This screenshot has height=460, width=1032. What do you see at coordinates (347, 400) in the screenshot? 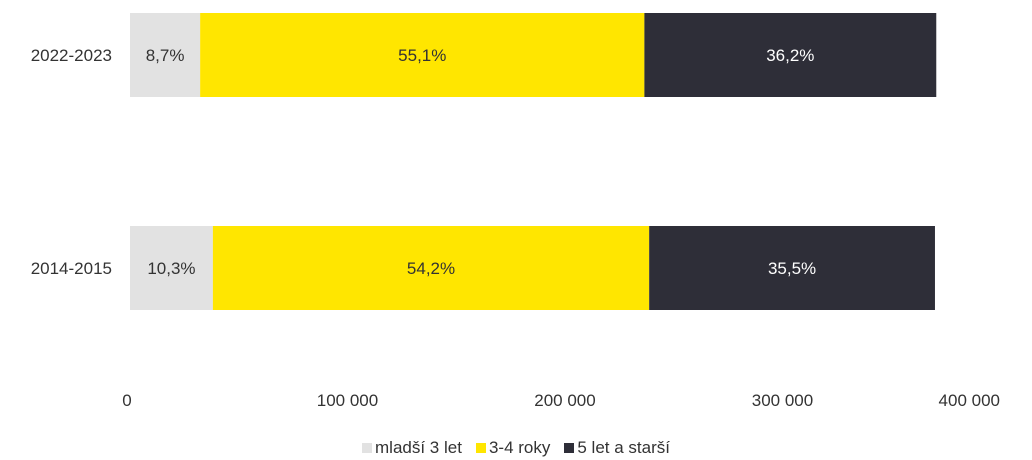
I see `x-tick-label: 100 000` at bounding box center [347, 400].